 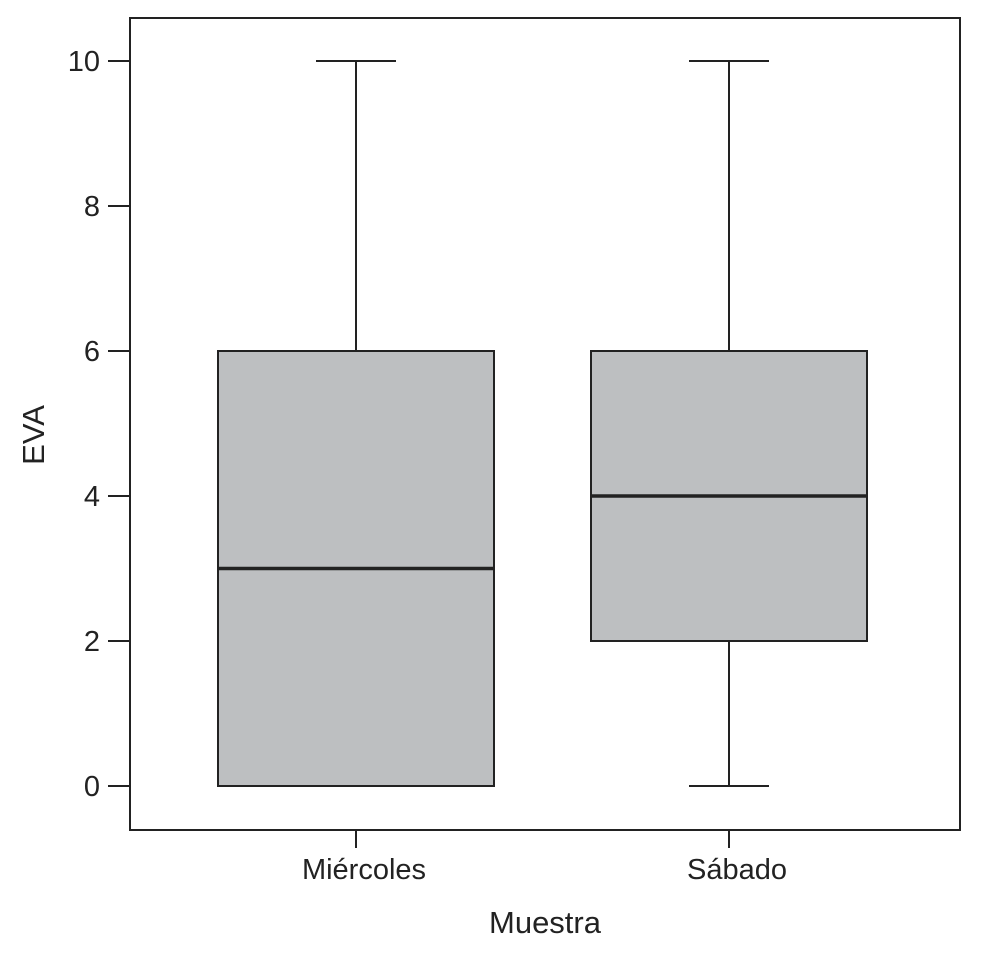 I want to click on x-tick-label: Sábado, so click(x=737, y=870).